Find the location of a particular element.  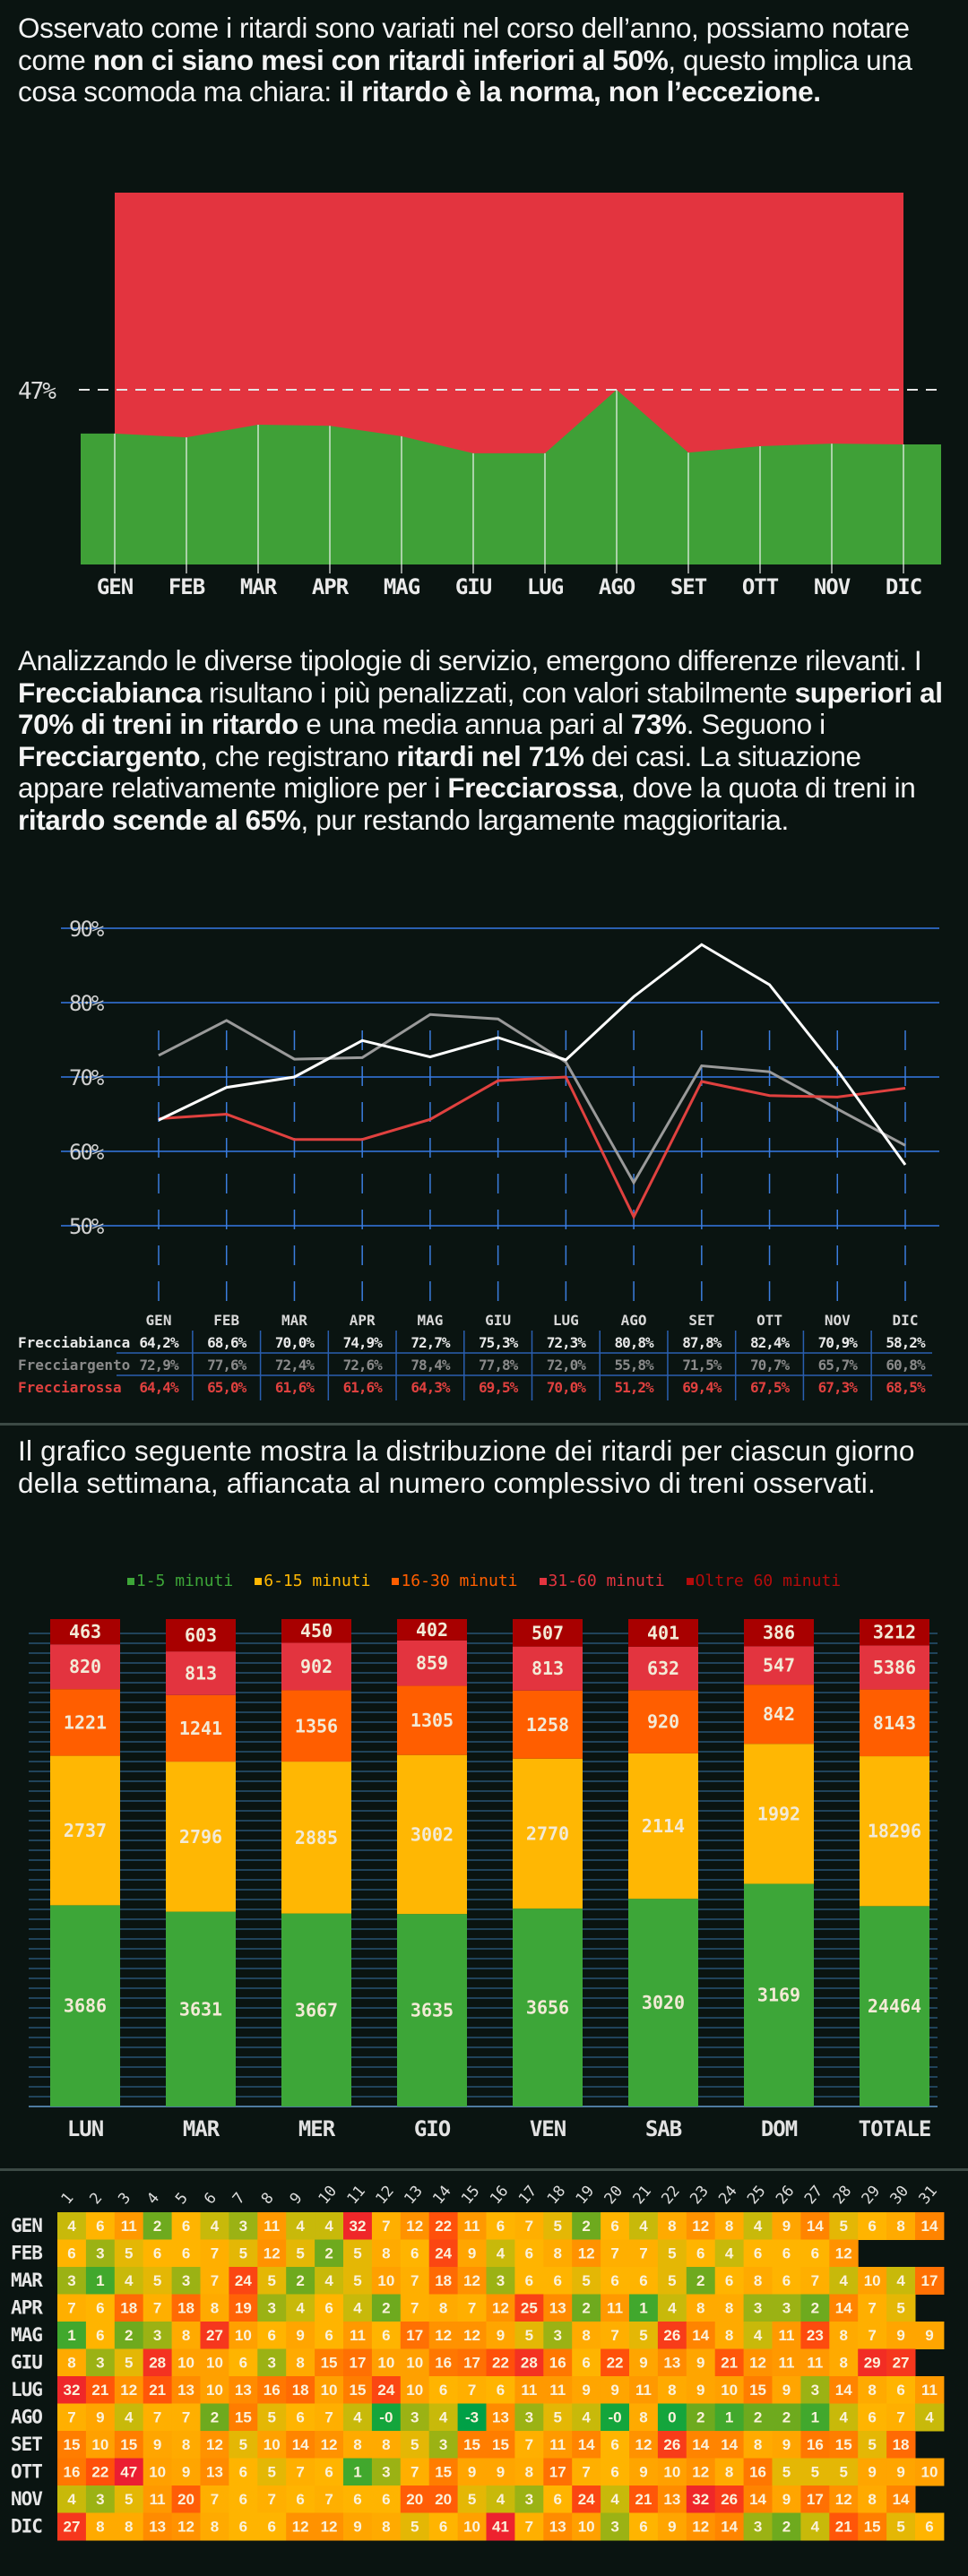

heatmap-cell-value: 2 is located at coordinates (815, 2309).